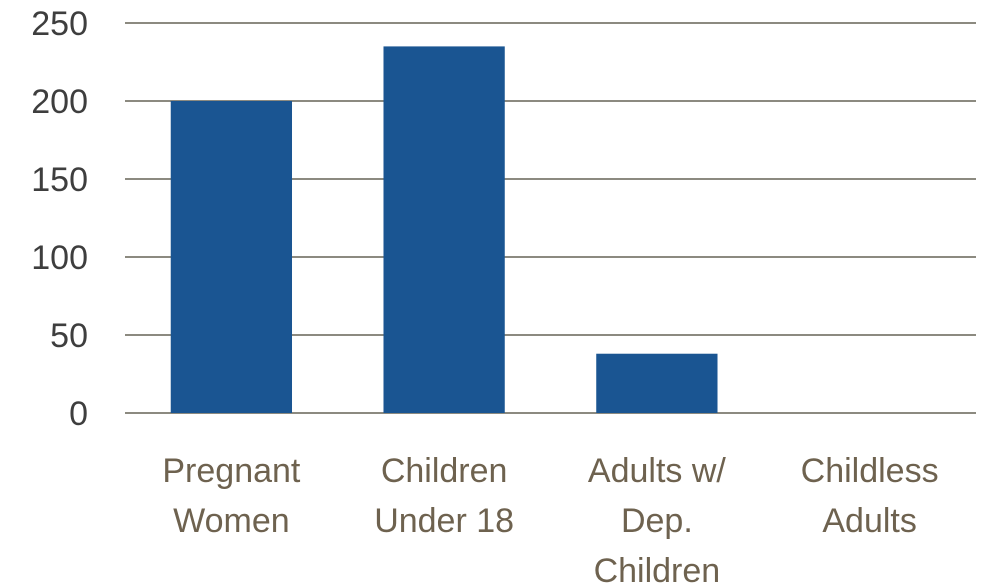  What do you see at coordinates (59, 180) in the screenshot?
I see `y-tick-label: 150` at bounding box center [59, 180].